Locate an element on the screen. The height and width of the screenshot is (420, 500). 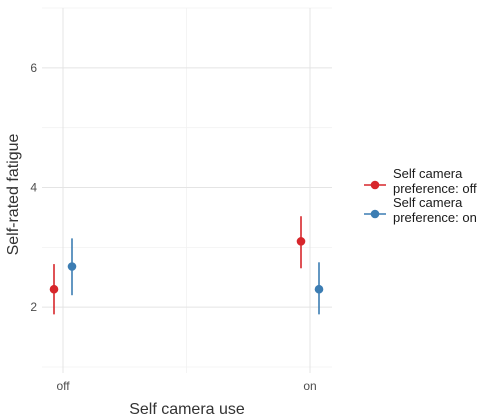
legend-label: preference: off is located at coordinates (435, 188).